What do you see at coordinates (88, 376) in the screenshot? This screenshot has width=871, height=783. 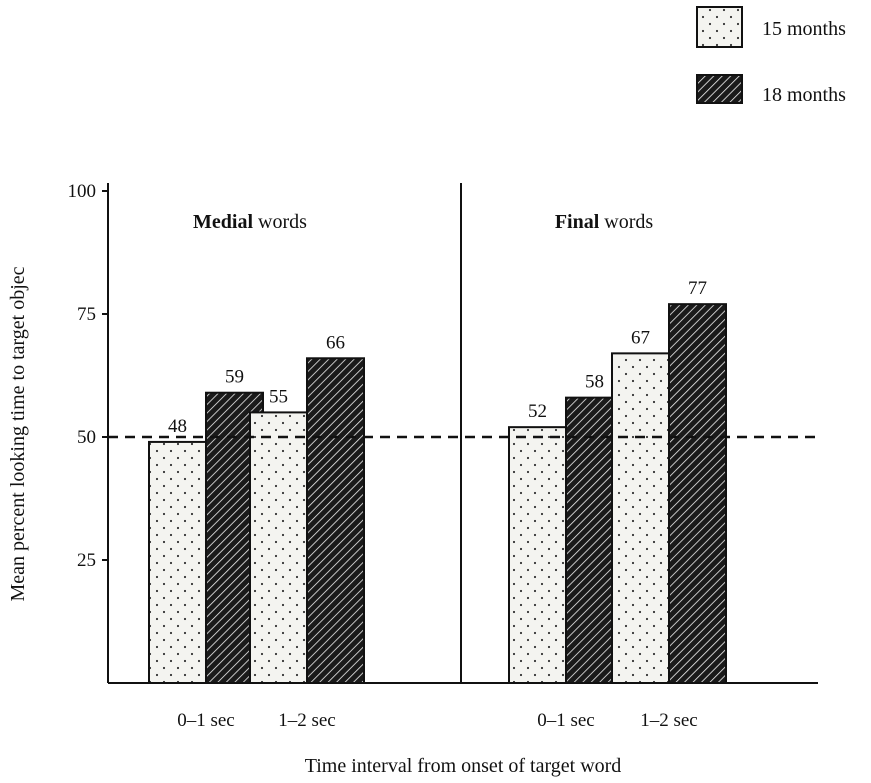 I see `y-axis-ticks: 25 50 75 100` at bounding box center [88, 376].